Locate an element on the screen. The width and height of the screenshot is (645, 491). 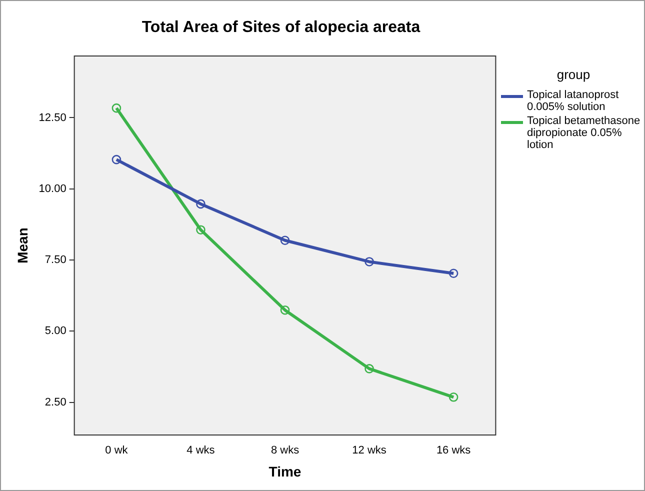
y-tick-label: 5.00 is located at coordinates (55, 331).